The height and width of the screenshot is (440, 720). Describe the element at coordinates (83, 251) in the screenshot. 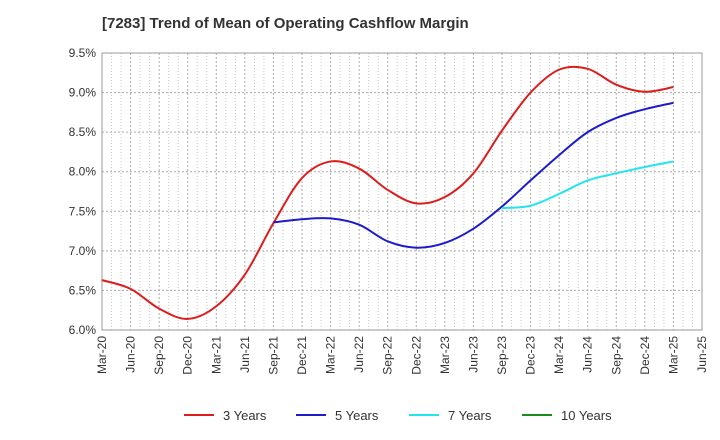

I see `y-tick-label: 7.0%` at that location.